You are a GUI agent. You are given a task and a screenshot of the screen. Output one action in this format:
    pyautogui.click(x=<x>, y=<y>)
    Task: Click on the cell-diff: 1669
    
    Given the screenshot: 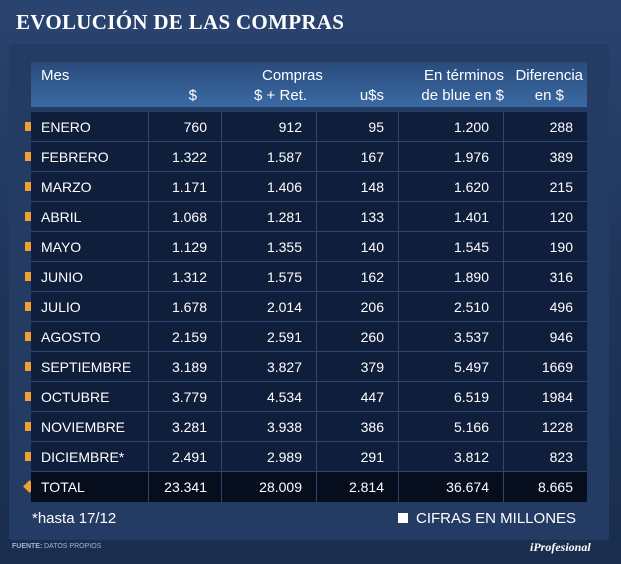 What is the action you would take?
    pyautogui.click(x=557, y=367)
    